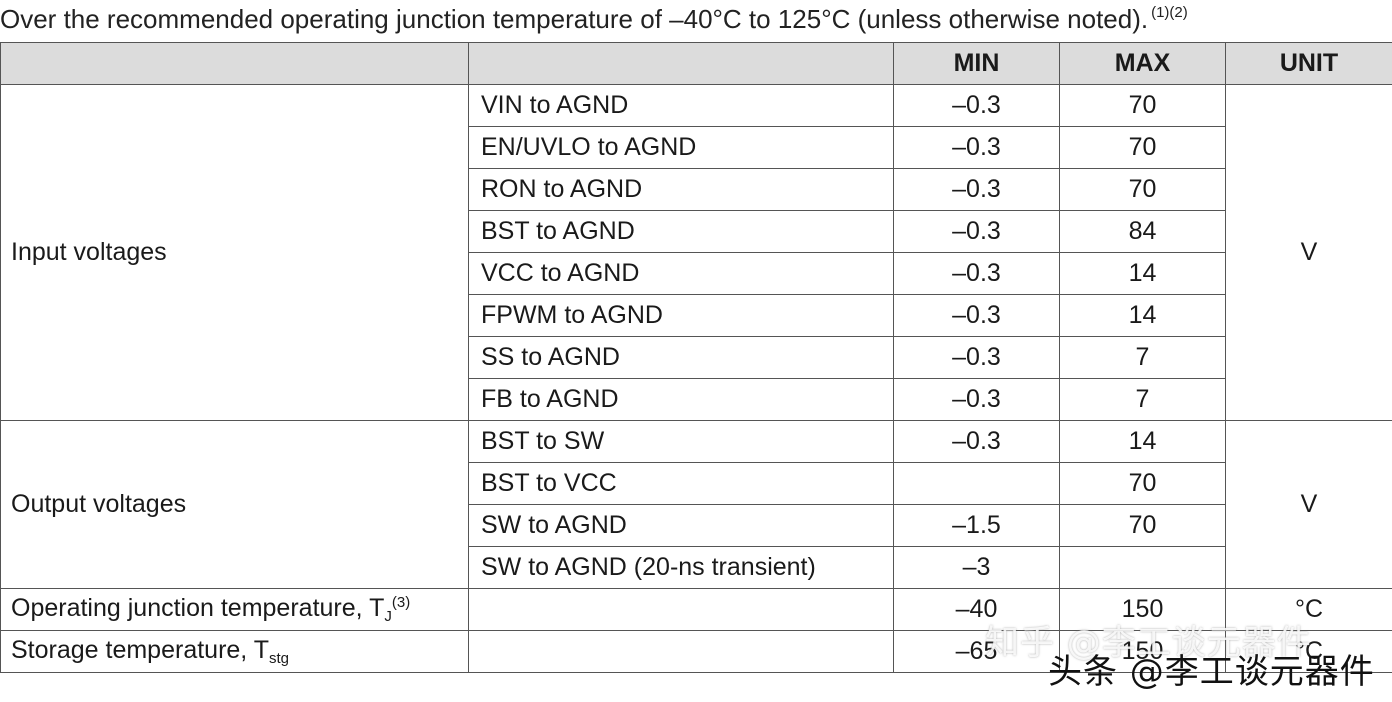 Image resolution: width=1392 pixels, height=702 pixels. I want to click on header-parameter, so click(681, 63).